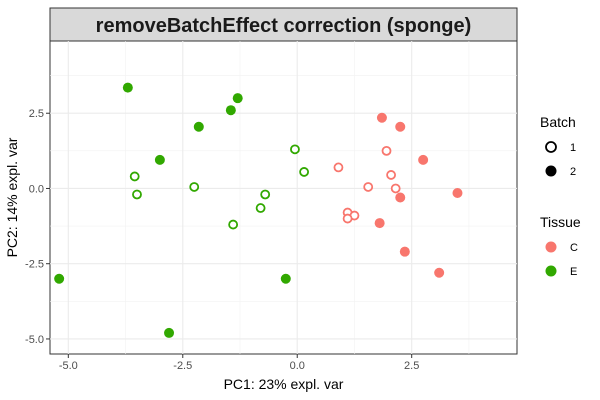 This screenshot has width=600, height=400. What do you see at coordinates (297, 366) in the screenshot?
I see `x-tick-label: 0.0` at bounding box center [297, 366].